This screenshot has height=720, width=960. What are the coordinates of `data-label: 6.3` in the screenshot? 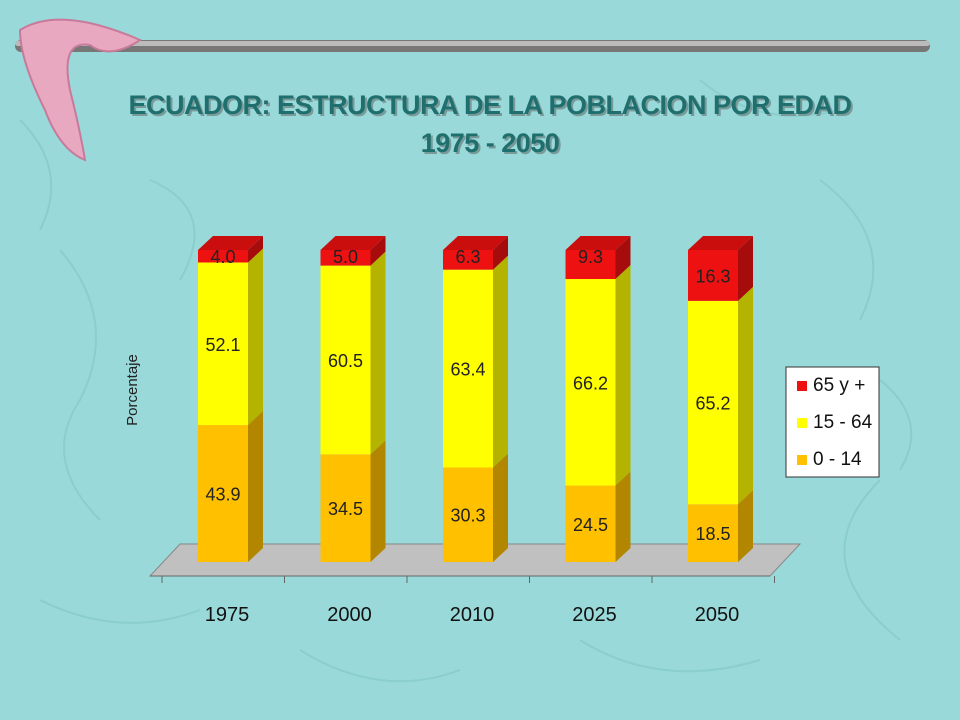 It's located at (467, 257).